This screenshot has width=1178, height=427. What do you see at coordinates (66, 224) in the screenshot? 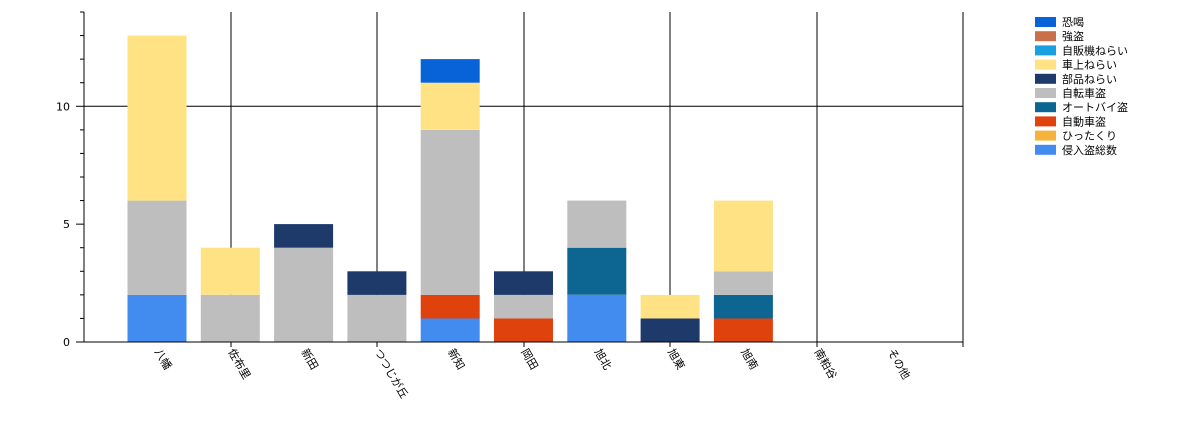
I see `y-tick-label: 5` at bounding box center [66, 224].